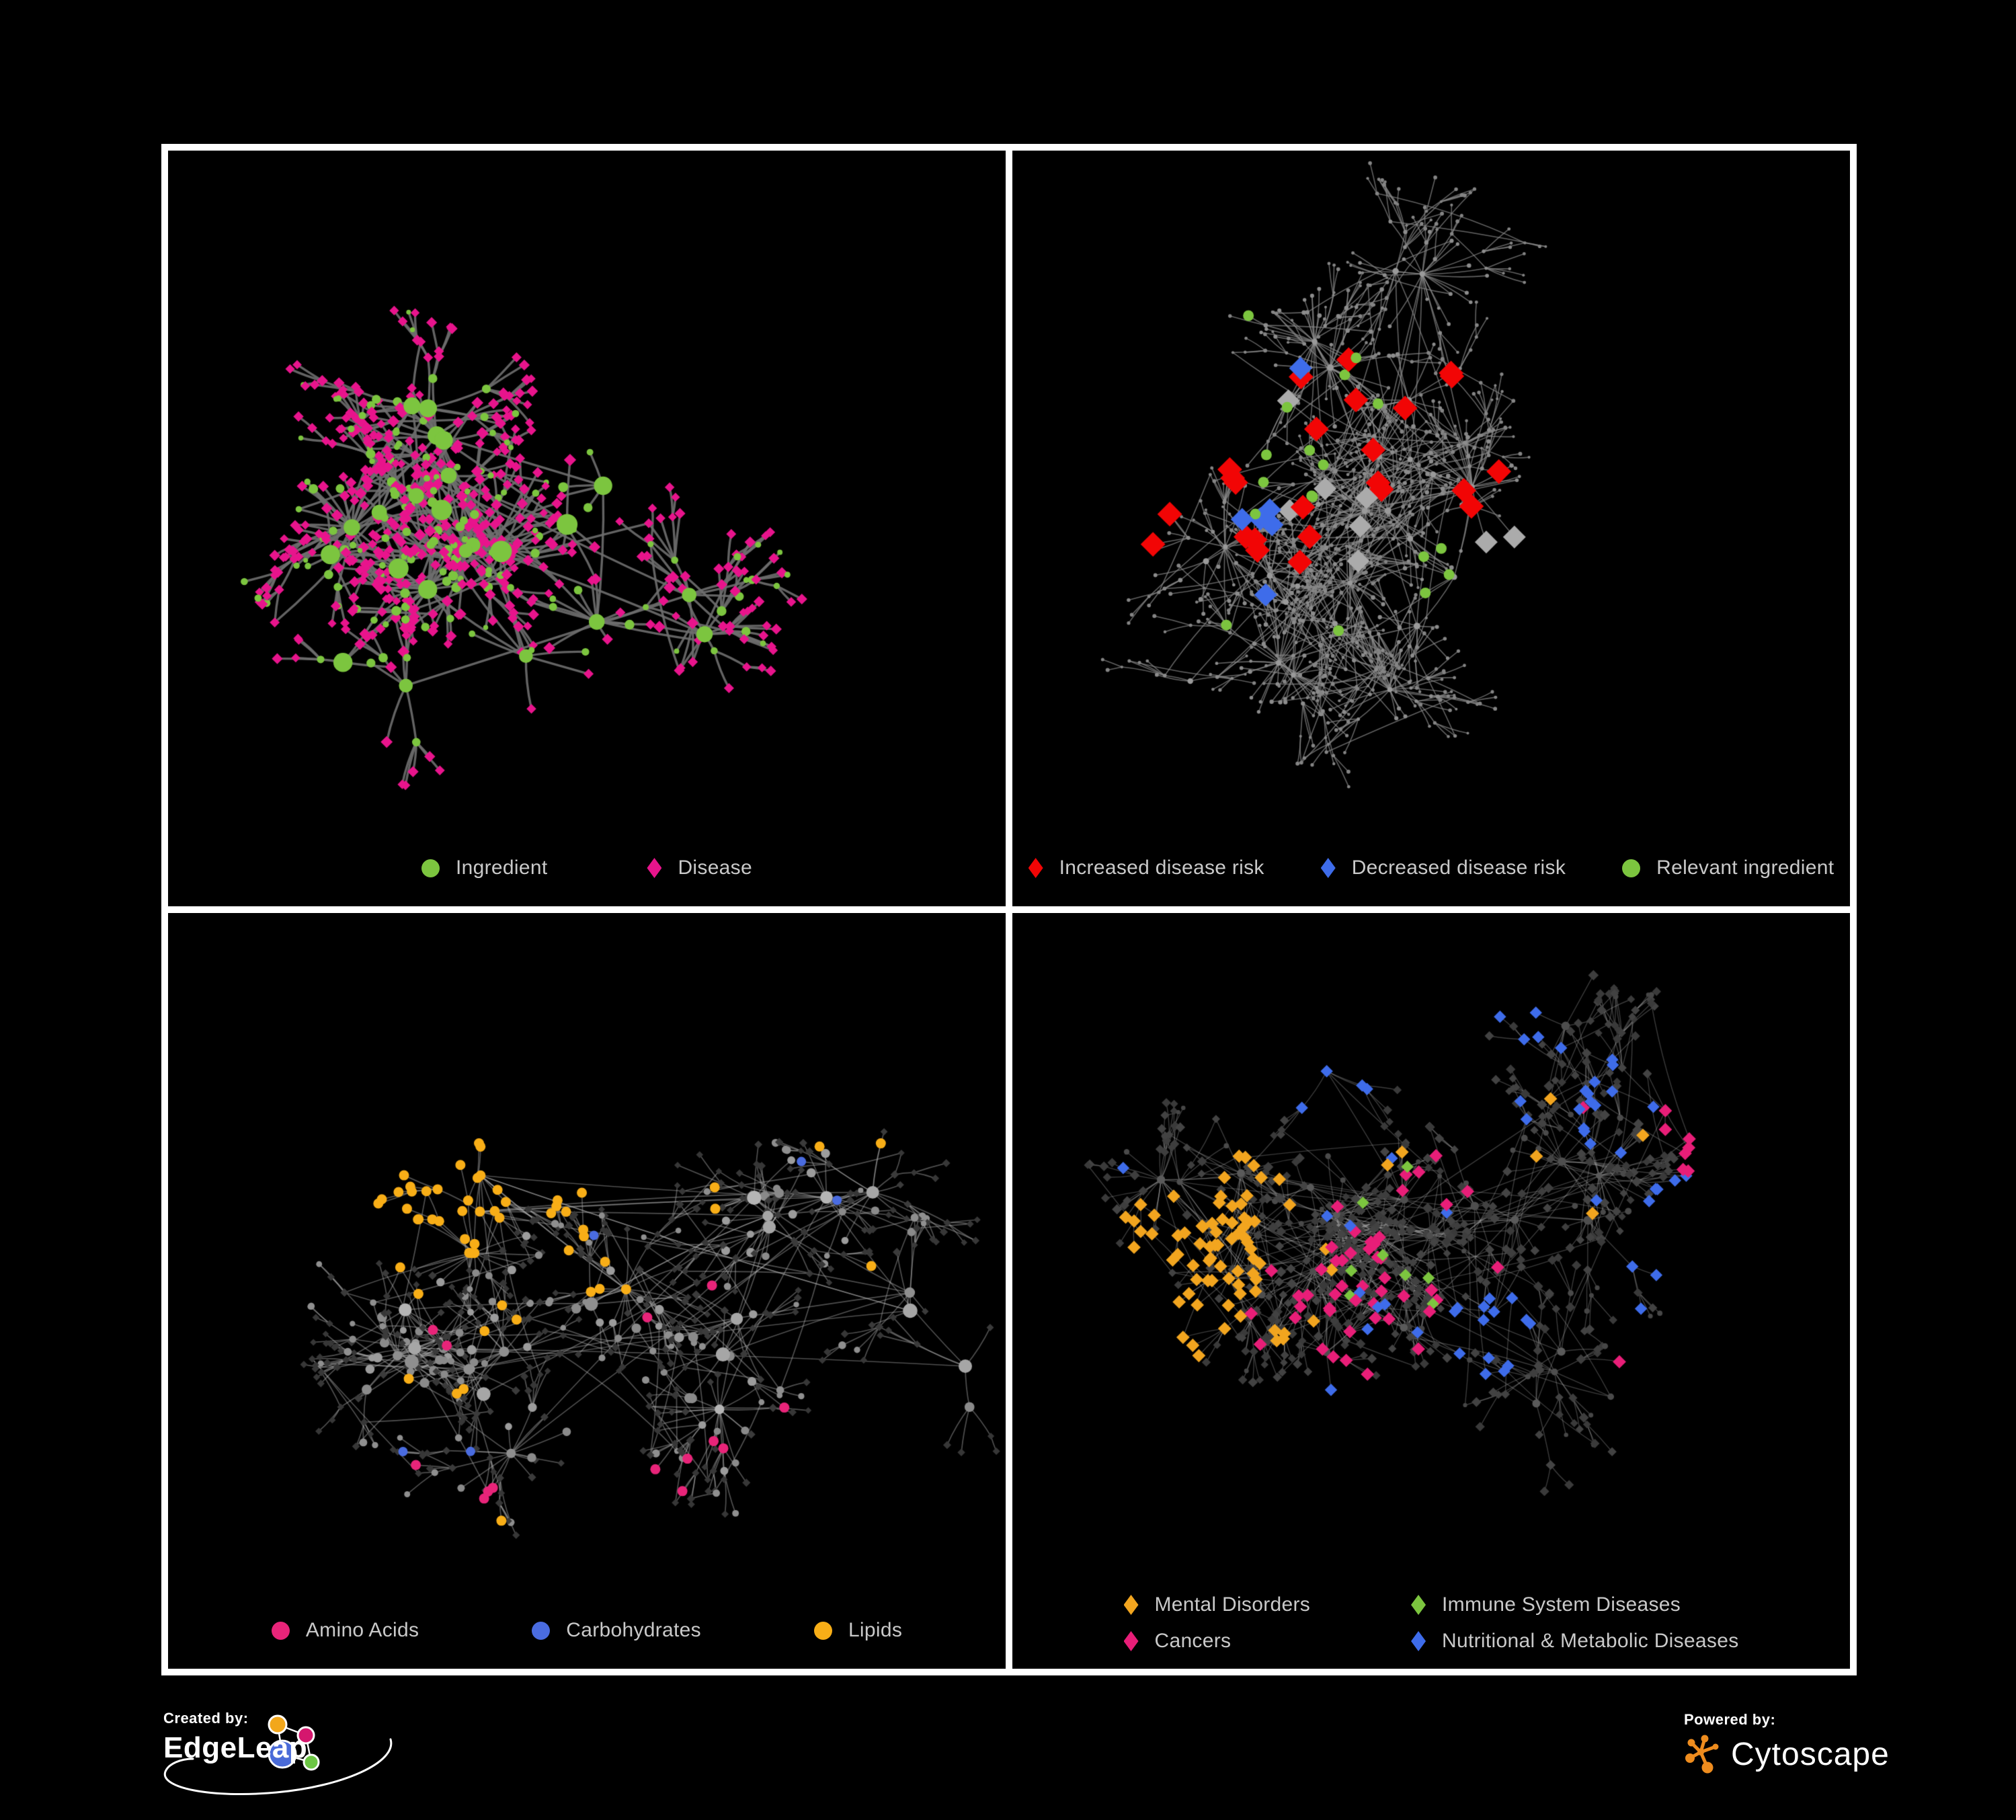  Describe the element at coordinates (1418, 1605) in the screenshot. I see `immune-diseases-swatch-icon` at that location.